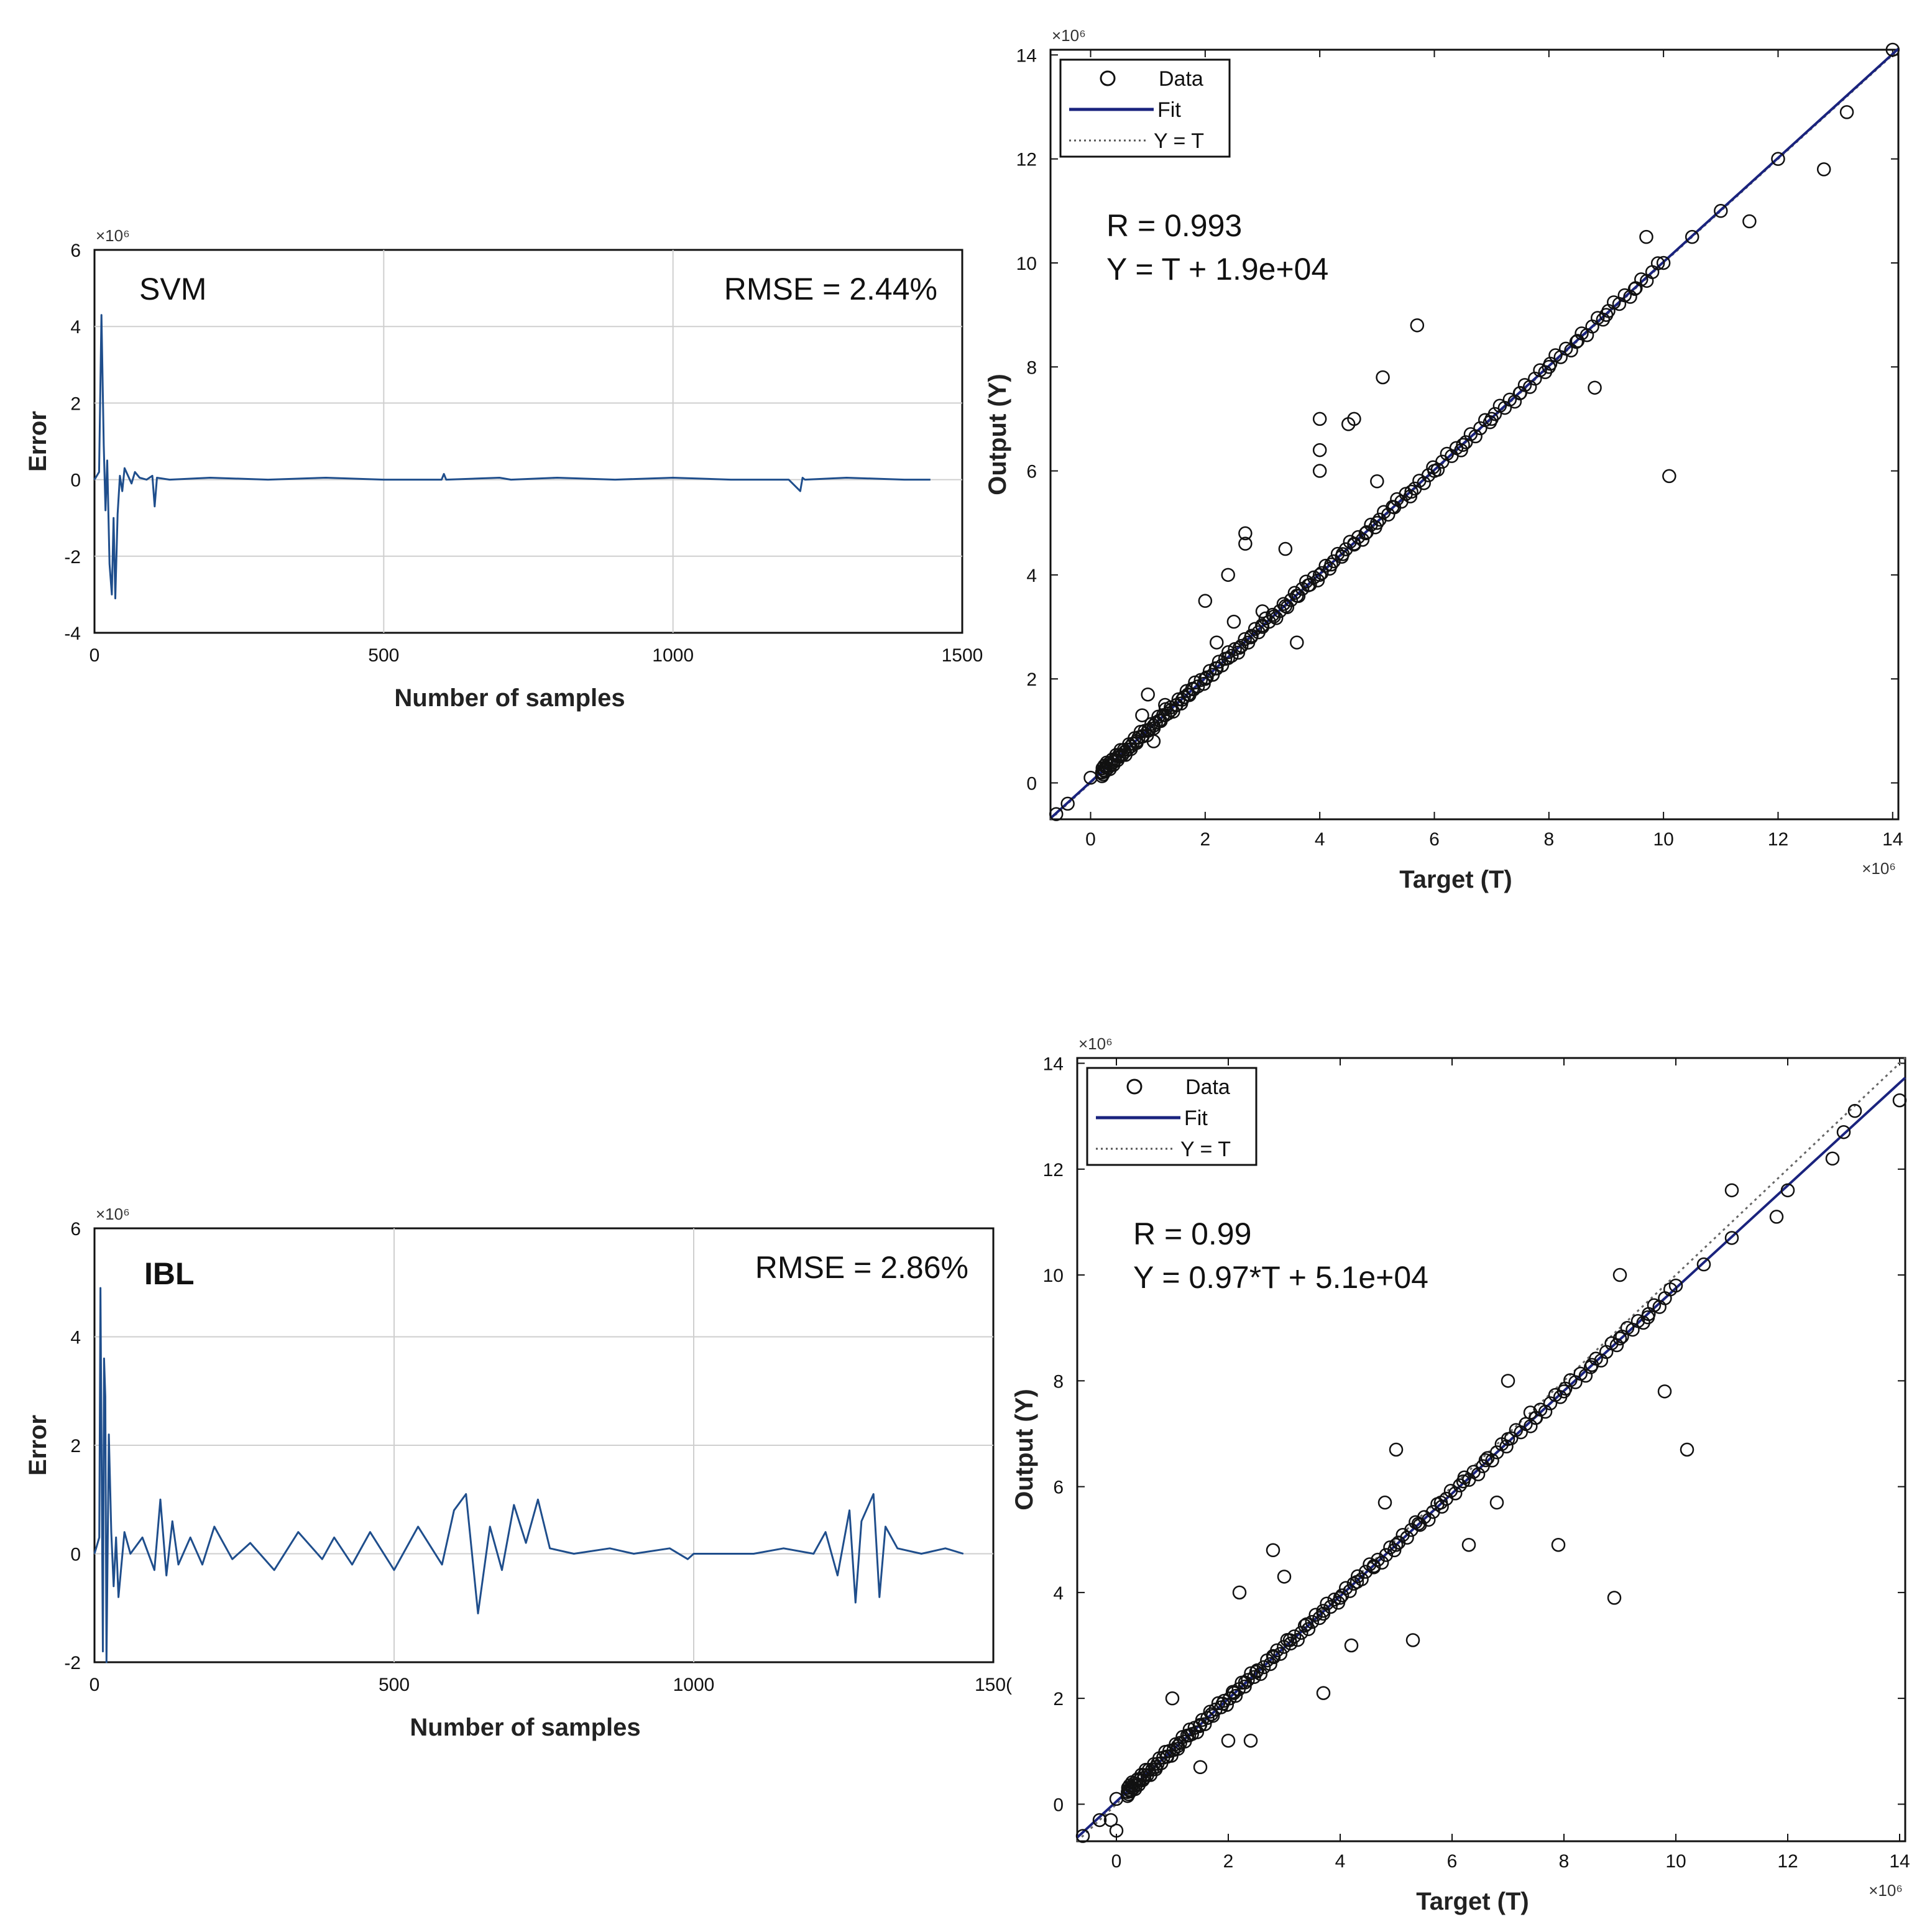 The width and height of the screenshot is (1922, 1932). Describe the element at coordinates (1192, 1234) in the screenshot. I see `r-annotation: R = 0.99` at that location.